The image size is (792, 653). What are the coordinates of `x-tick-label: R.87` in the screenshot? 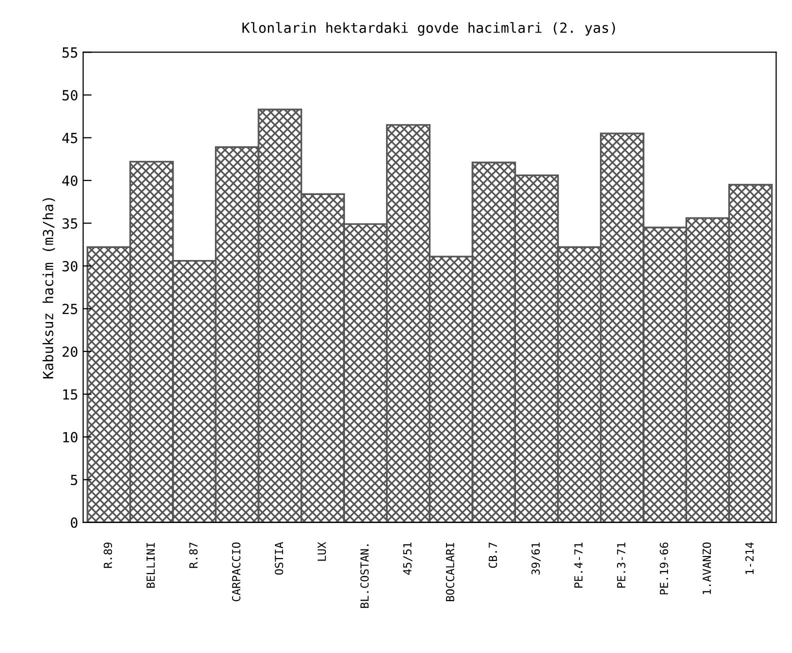 It's located at (193, 555).